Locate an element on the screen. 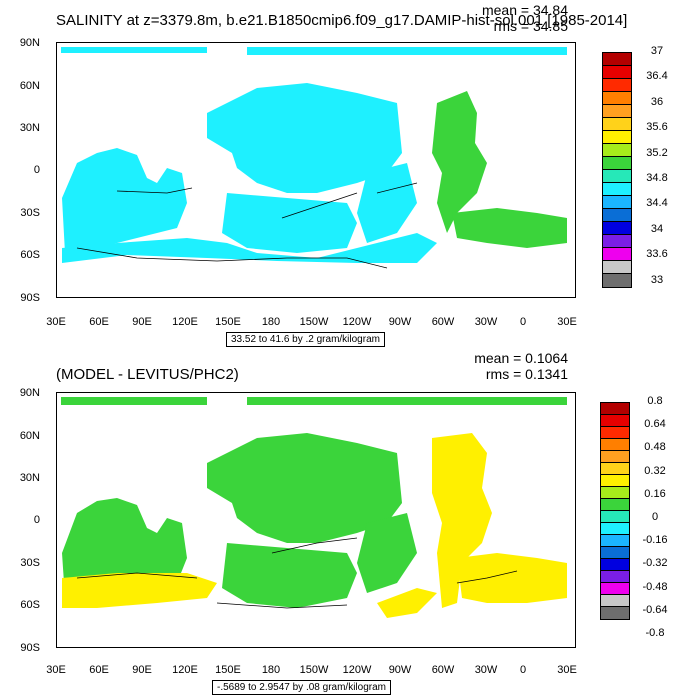  contour-info-box: -.5689 to 2.9547 by .08 gram/kilogram is located at coordinates (301, 687).